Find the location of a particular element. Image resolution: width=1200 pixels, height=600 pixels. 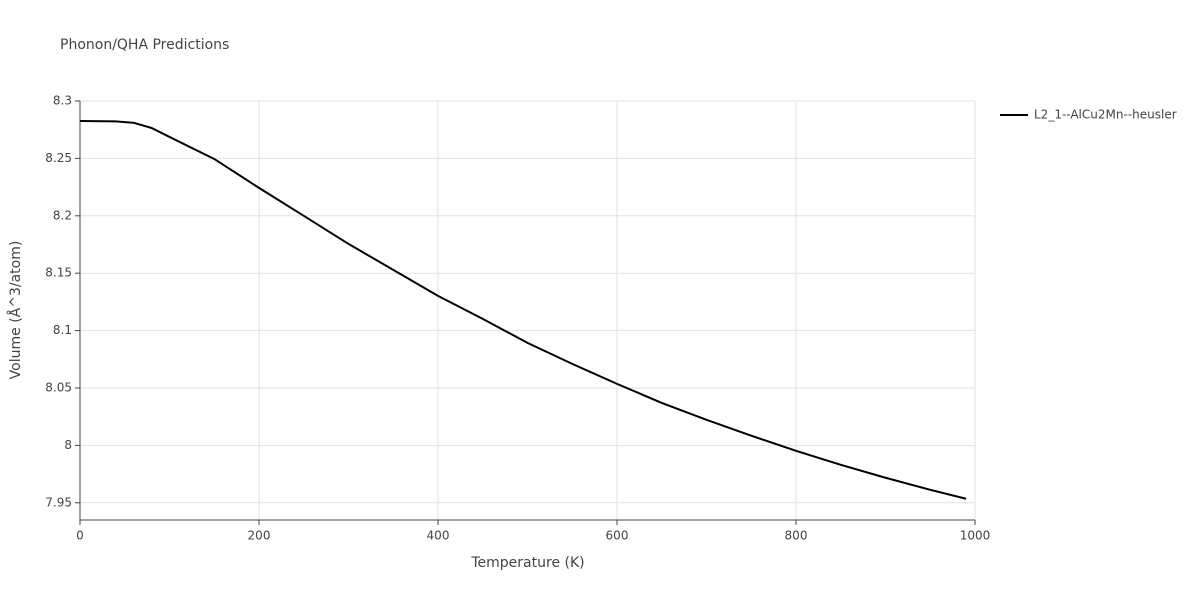

x-tick-label: 200 is located at coordinates (259, 536).